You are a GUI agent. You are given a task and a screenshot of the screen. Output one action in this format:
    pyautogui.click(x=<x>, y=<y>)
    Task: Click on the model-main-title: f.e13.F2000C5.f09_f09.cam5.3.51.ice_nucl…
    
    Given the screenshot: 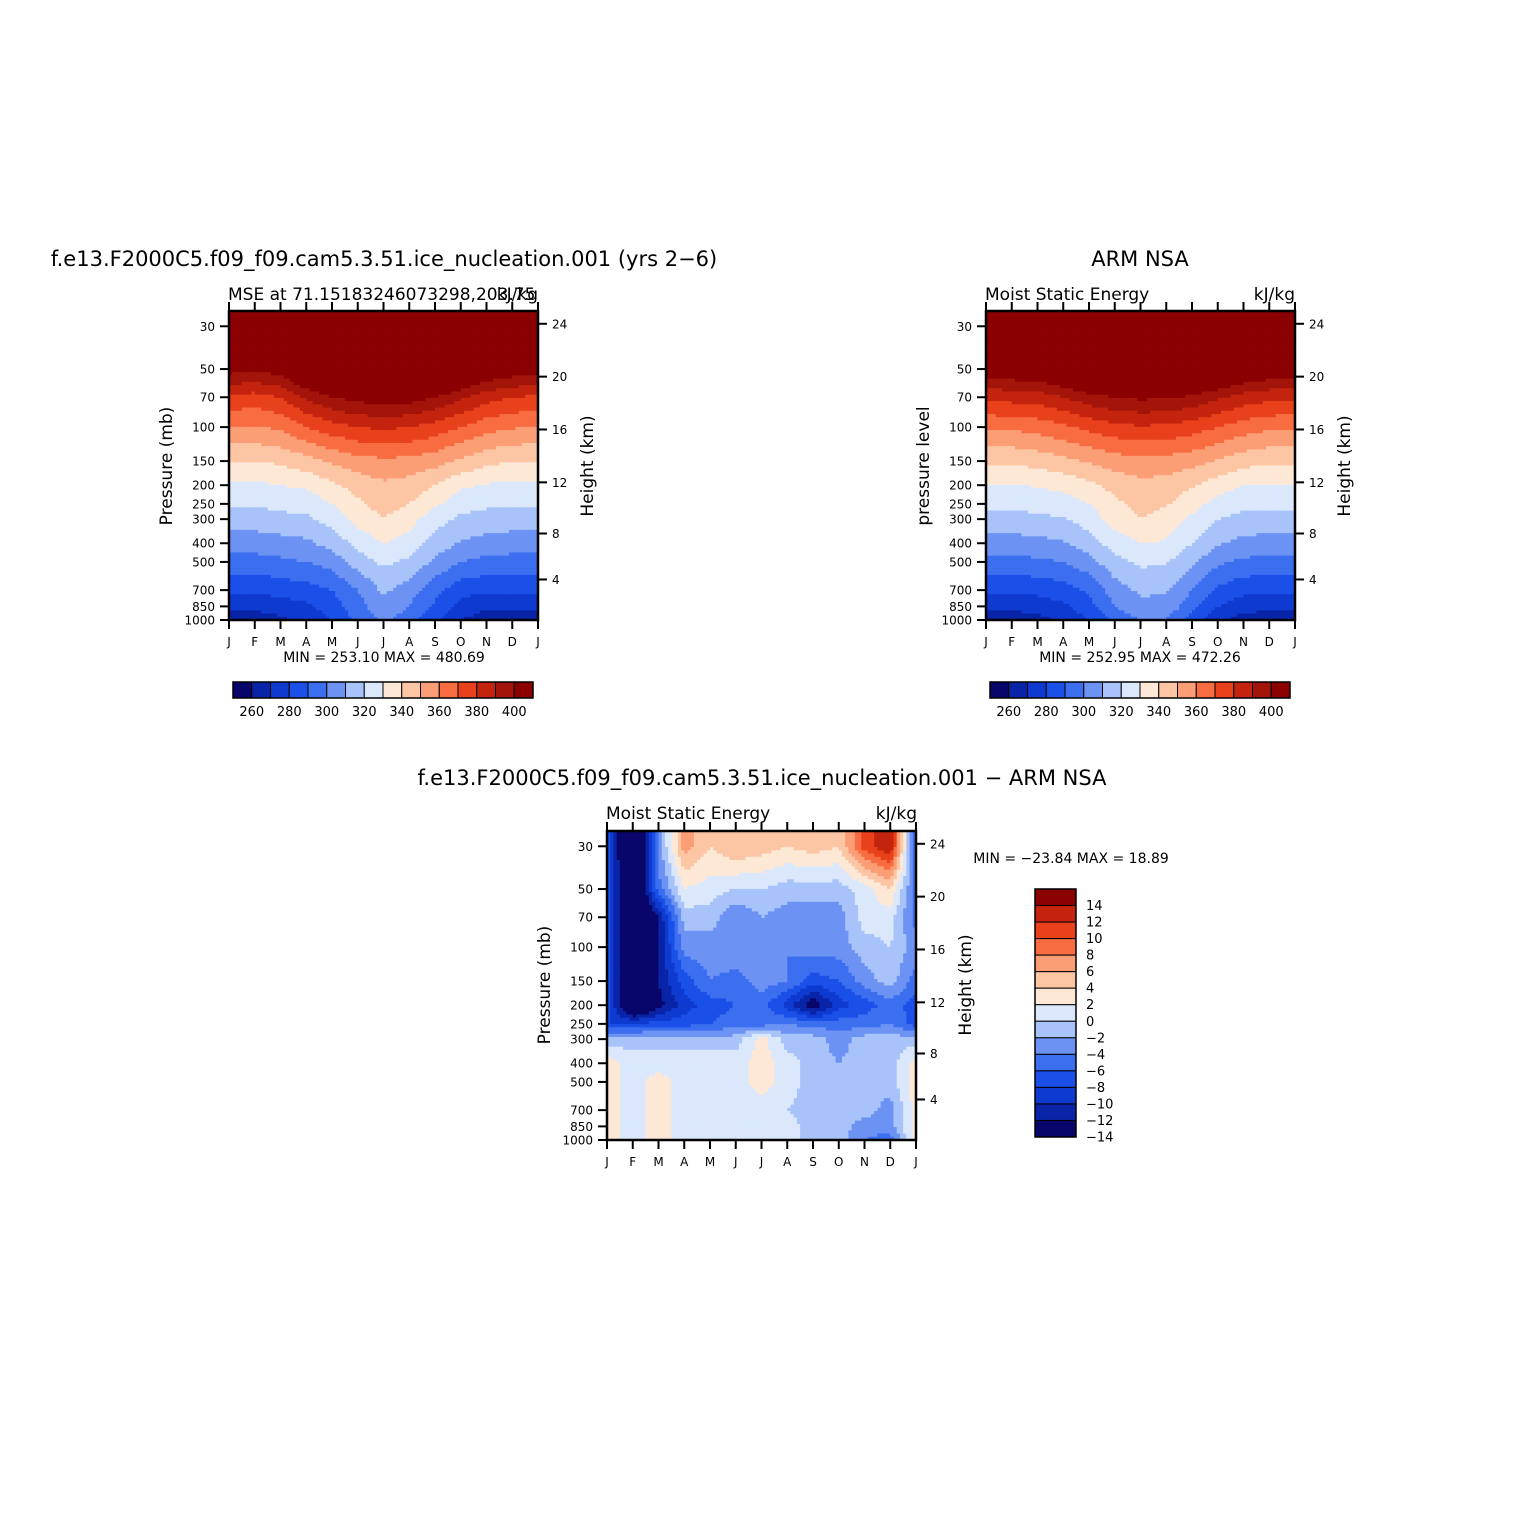 What is the action you would take?
    pyautogui.click(x=384, y=259)
    